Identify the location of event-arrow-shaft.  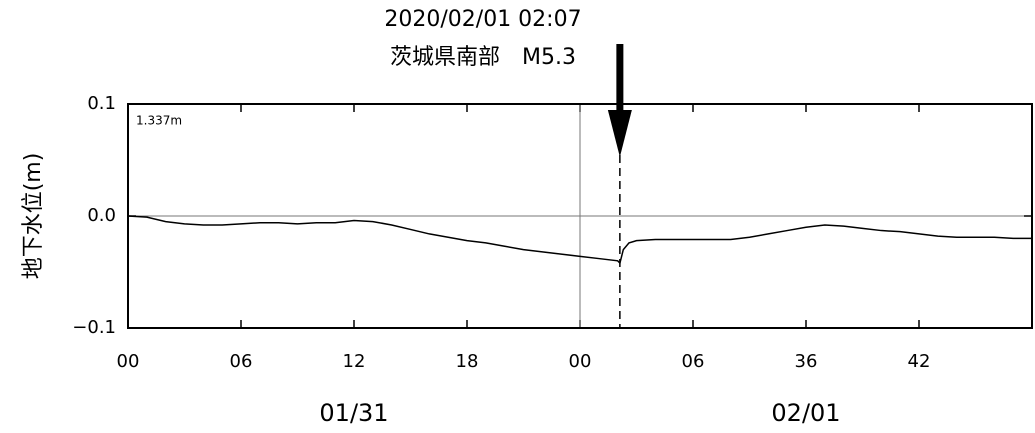
(620, 78).